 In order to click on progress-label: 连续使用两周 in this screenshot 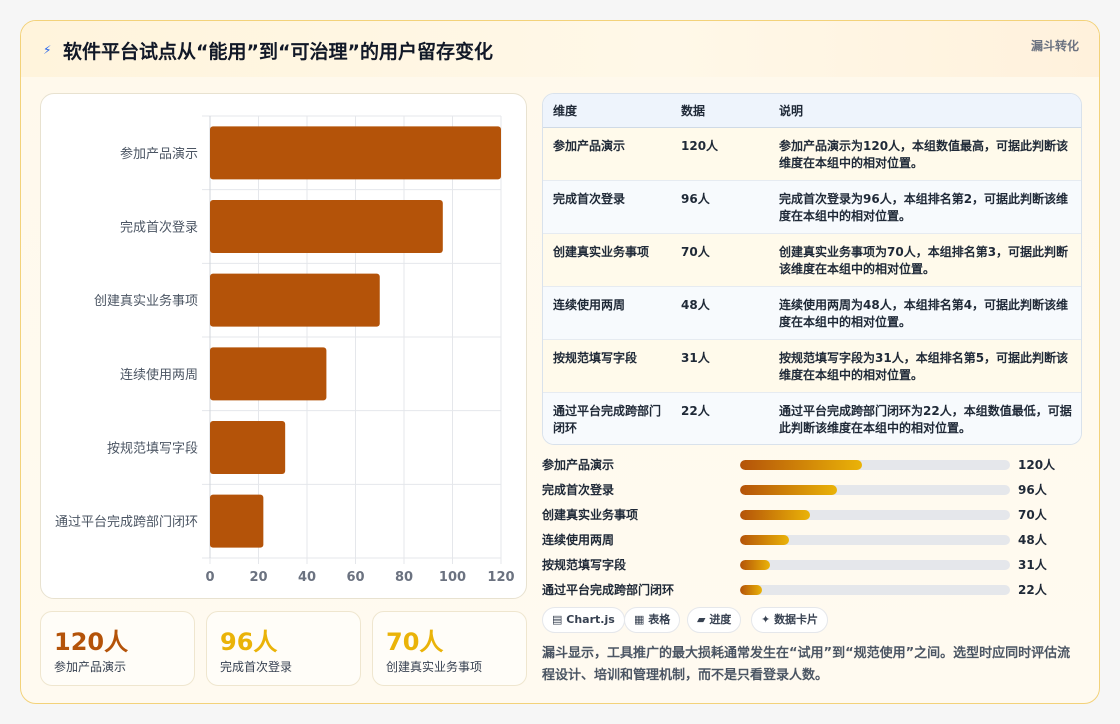, I will do `click(578, 540)`.